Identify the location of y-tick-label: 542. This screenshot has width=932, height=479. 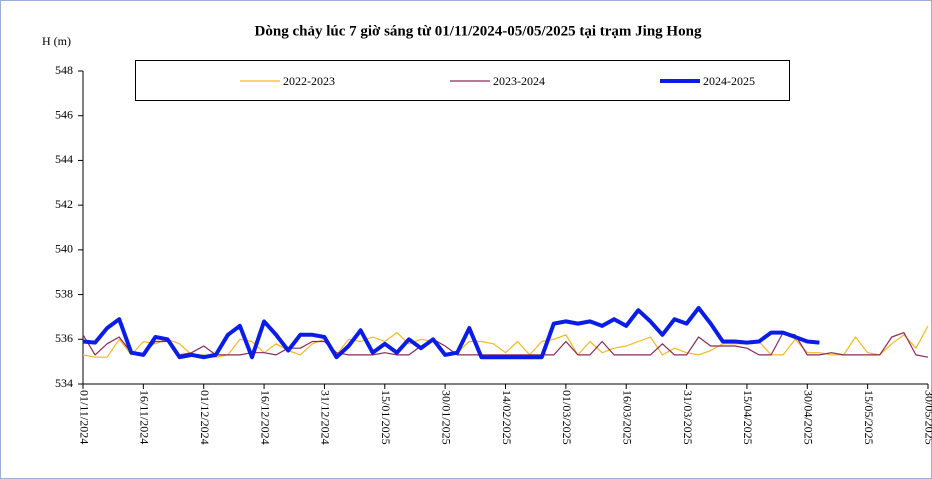
(64, 204).